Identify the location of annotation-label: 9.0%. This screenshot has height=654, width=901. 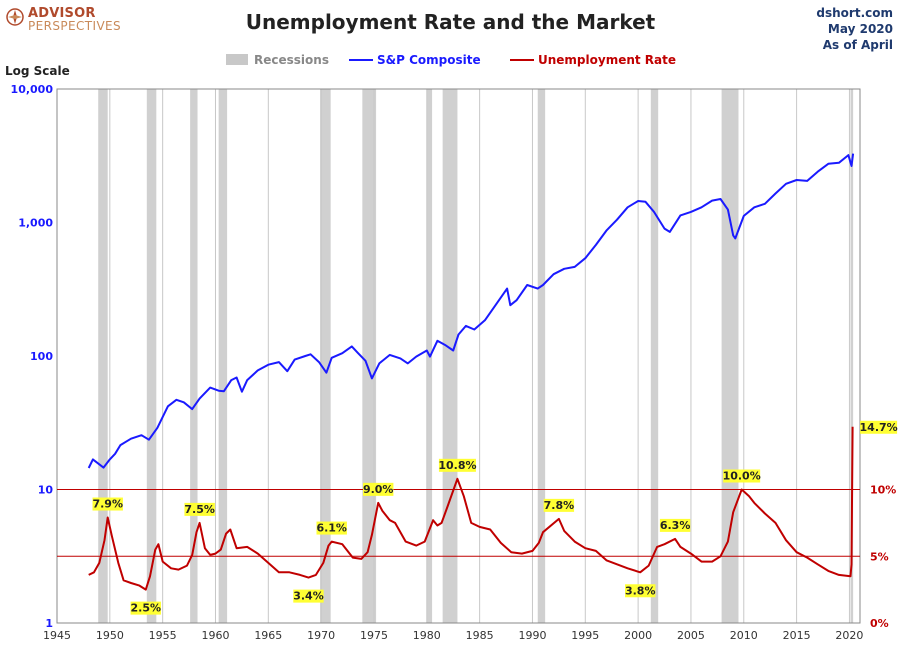
(378, 489).